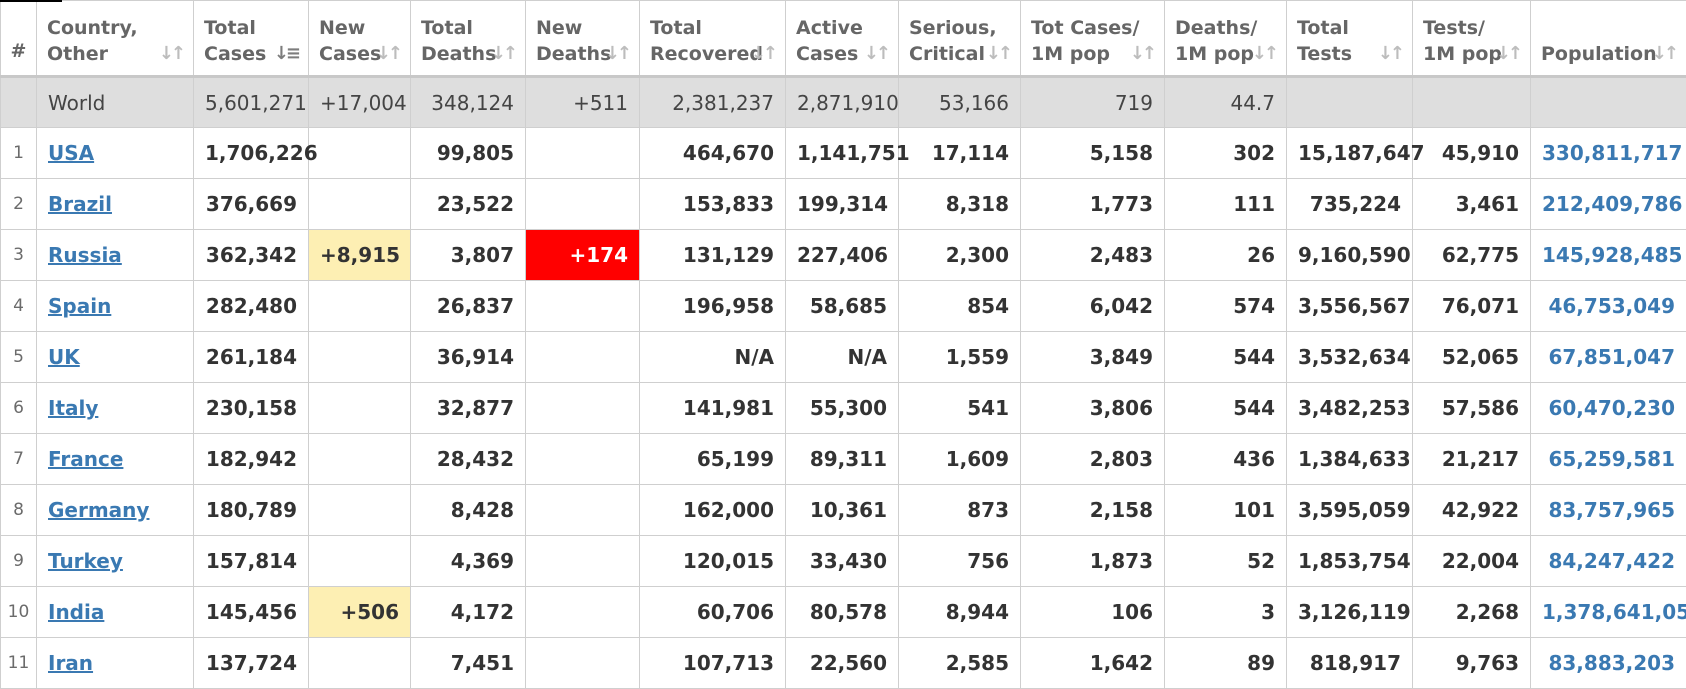 The width and height of the screenshot is (1686, 689). What do you see at coordinates (251, 102) in the screenshot?
I see `world-total-cases: 5,601,271` at bounding box center [251, 102].